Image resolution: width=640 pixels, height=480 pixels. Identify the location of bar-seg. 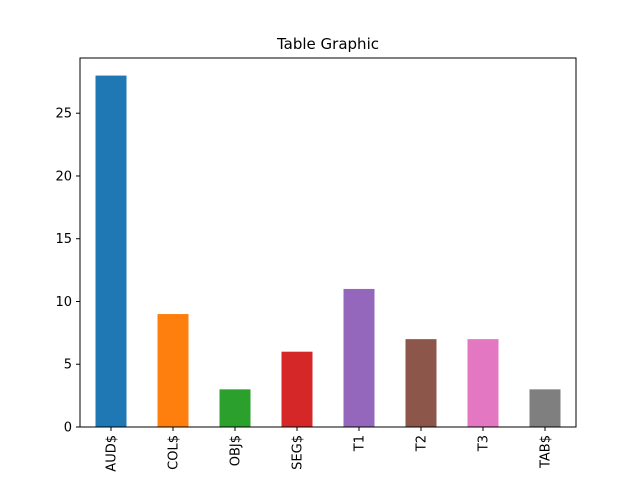
(297, 389).